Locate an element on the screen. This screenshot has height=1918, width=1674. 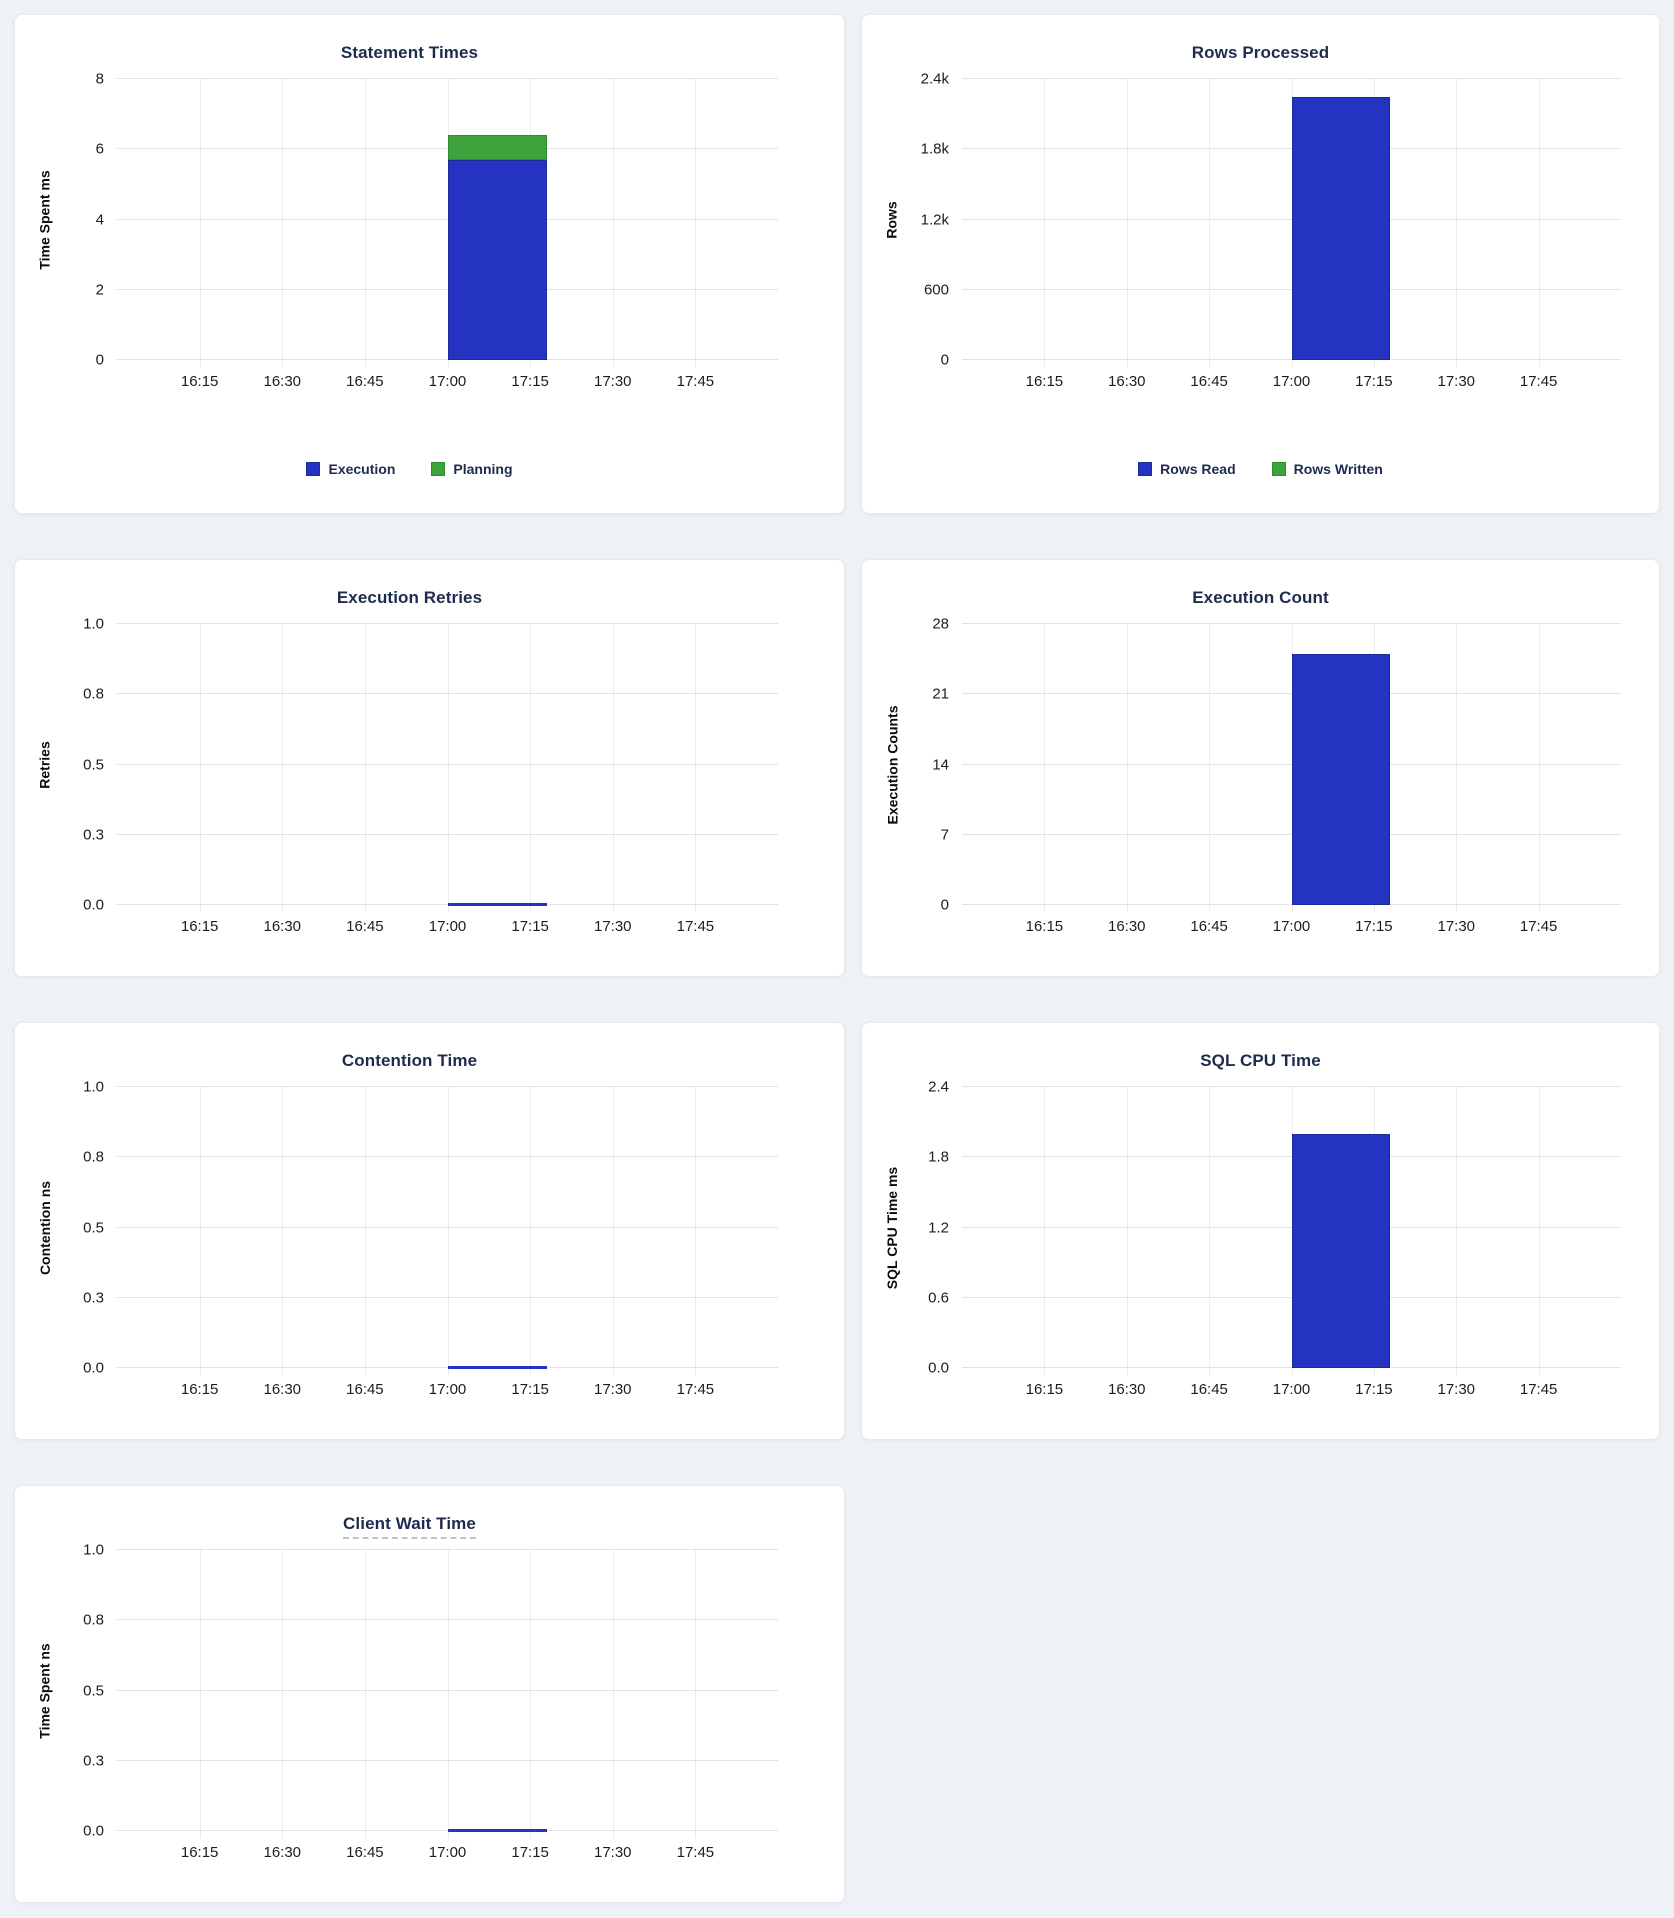
sql-cpu-time-title: SQL CPU Time is located at coordinates (1260, 1061).